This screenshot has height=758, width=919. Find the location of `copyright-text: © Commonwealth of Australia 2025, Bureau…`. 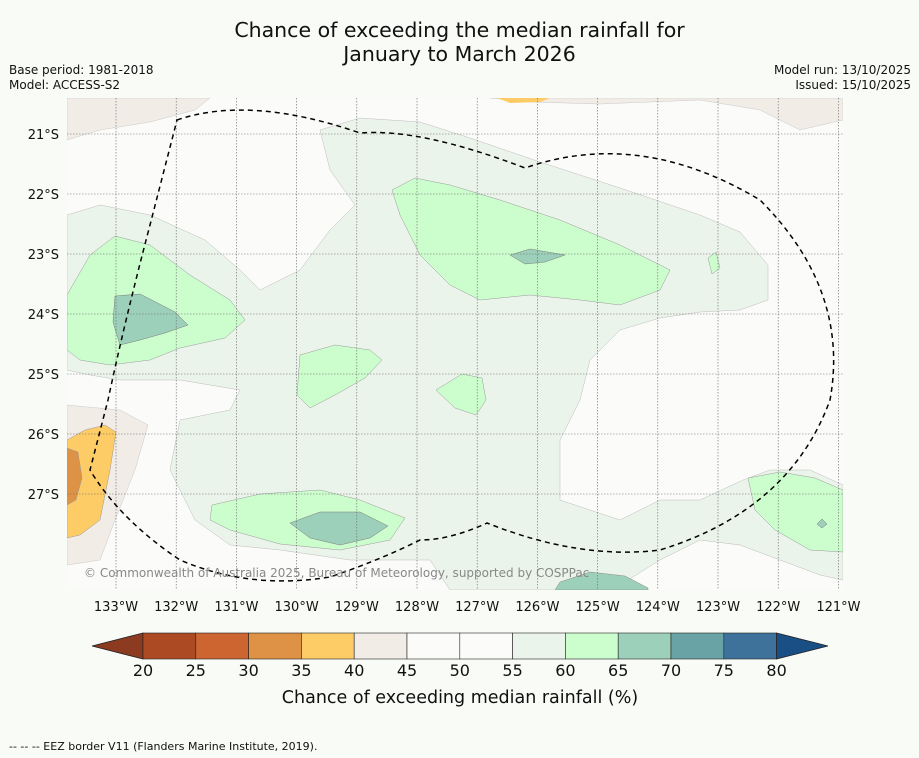

copyright-text: © Commonwealth of Australia 2025, Bureau… is located at coordinates (336, 573).